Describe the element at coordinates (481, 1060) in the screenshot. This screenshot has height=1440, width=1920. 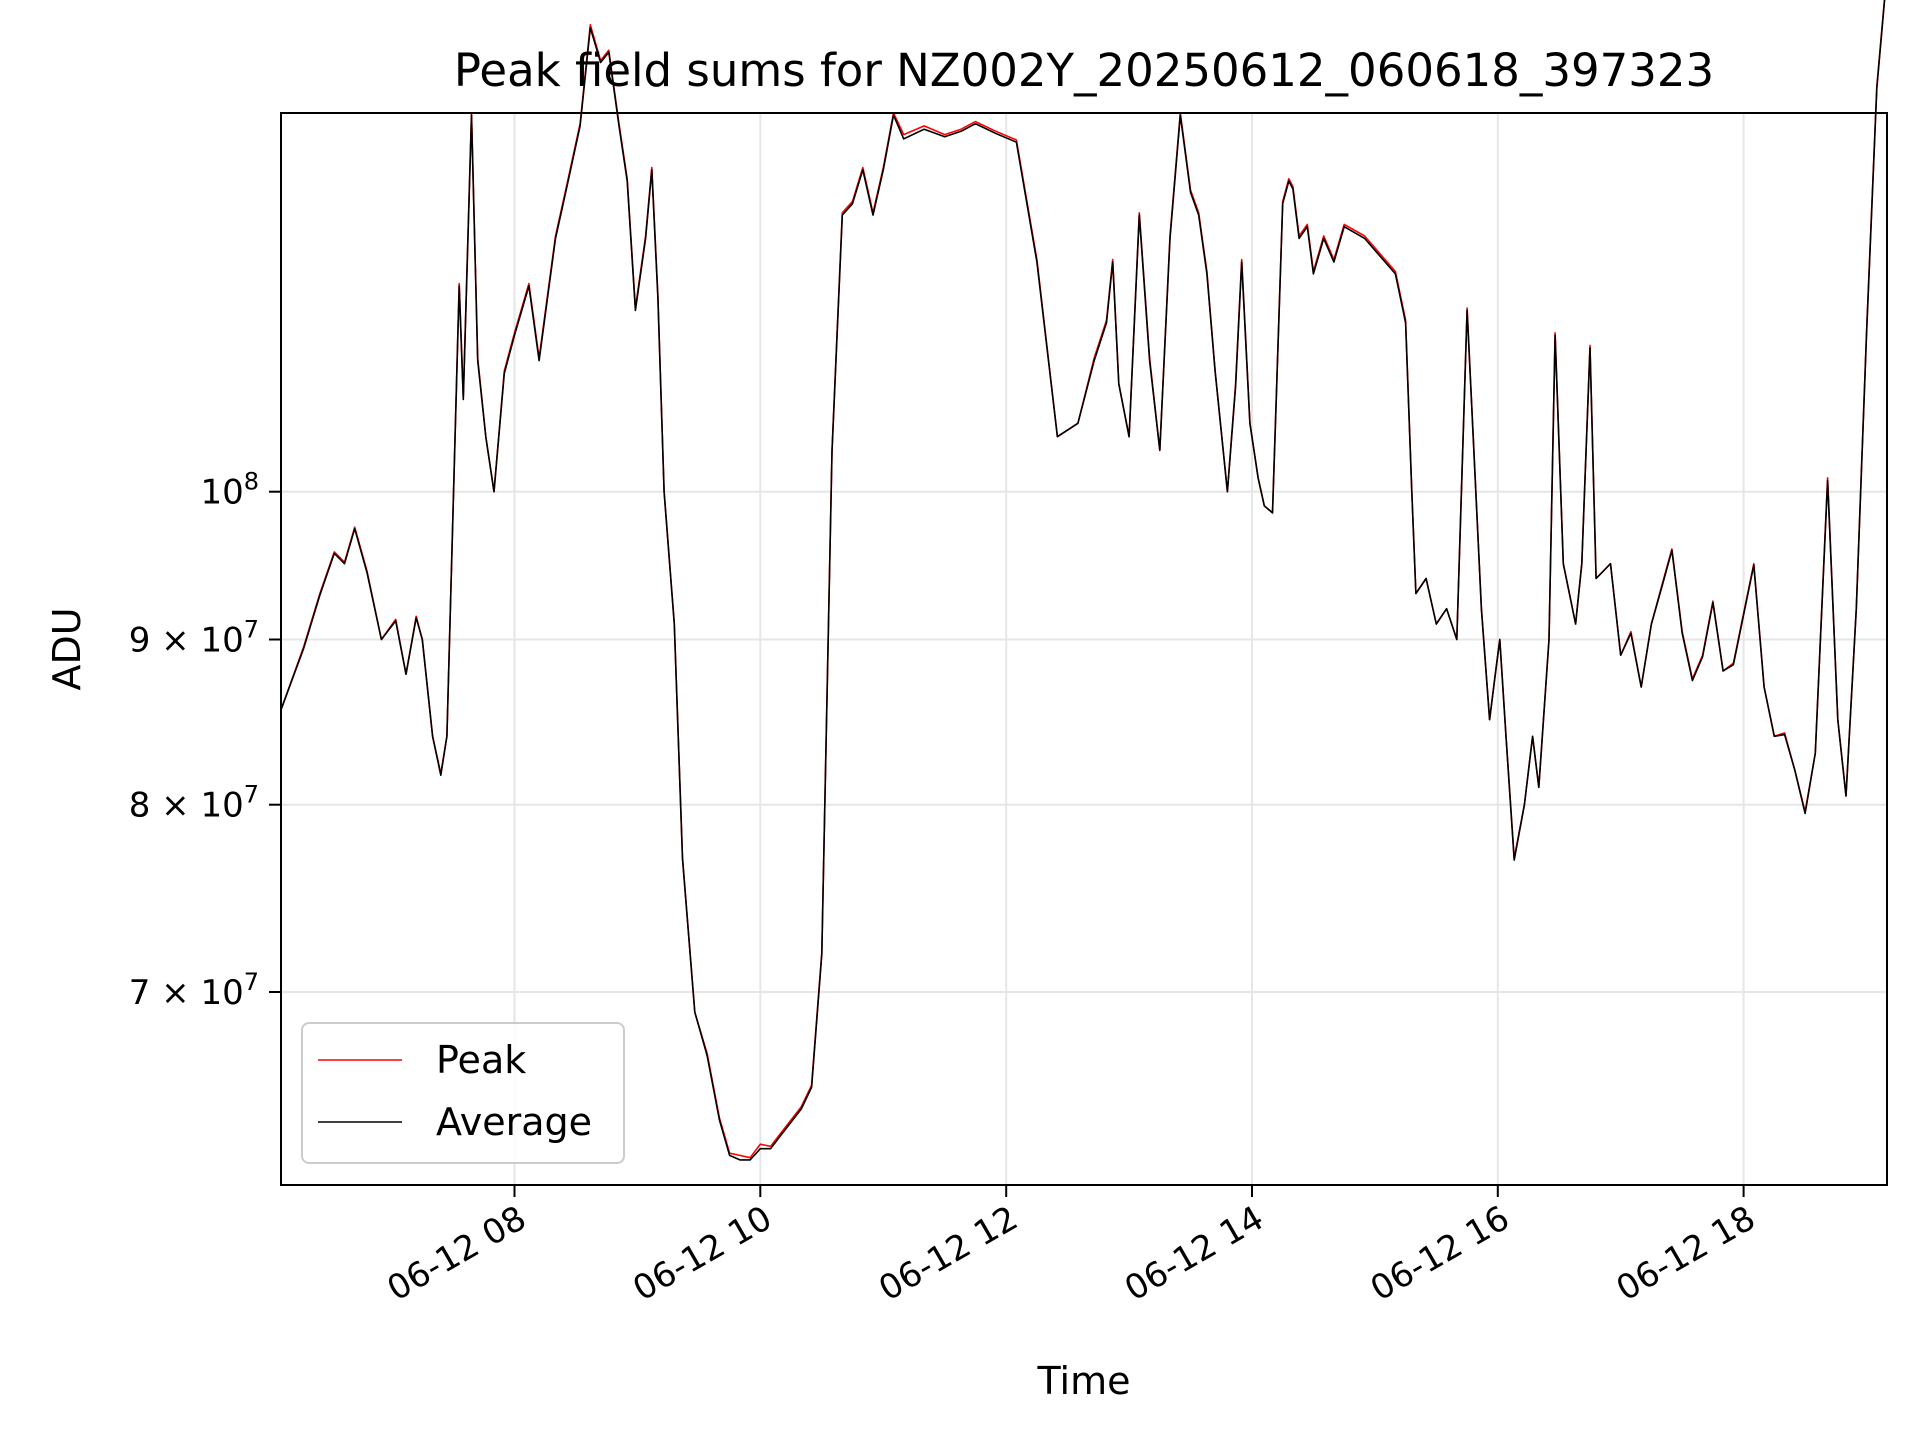
I see `legend-peak-label: Peak` at that location.